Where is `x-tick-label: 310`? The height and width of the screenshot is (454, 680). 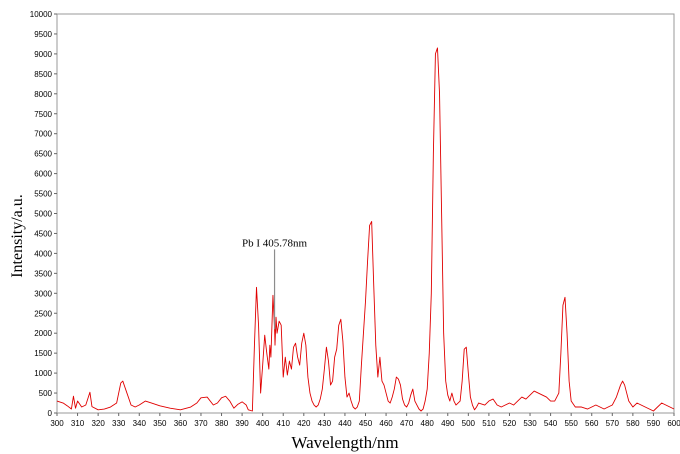 x-tick-label: 310 is located at coordinates (78, 423).